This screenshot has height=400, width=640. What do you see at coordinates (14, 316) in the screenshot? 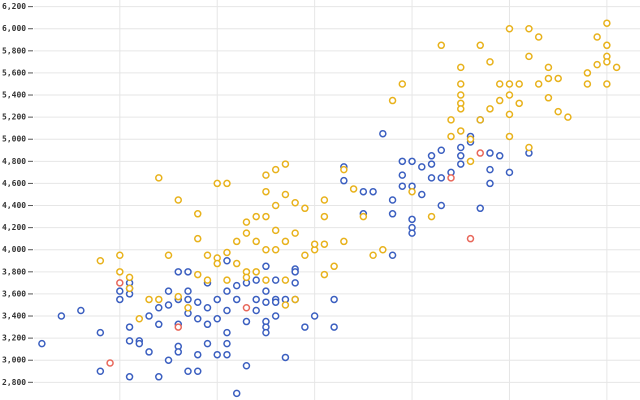
I see `y-tick-label: 3,400` at bounding box center [14, 316].